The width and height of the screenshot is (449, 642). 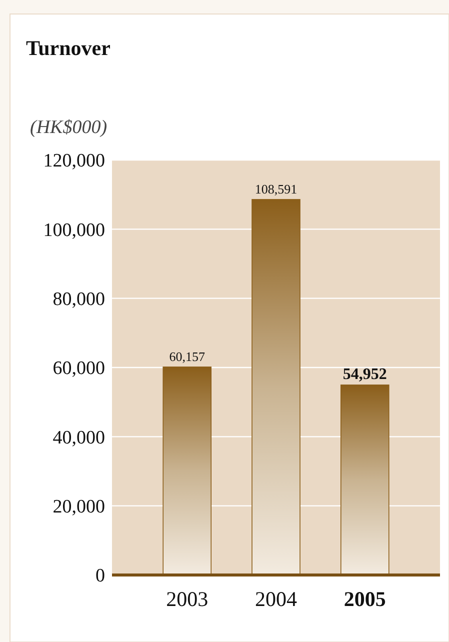 What do you see at coordinates (365, 599) in the screenshot?
I see `x-tick-label: 2005` at bounding box center [365, 599].